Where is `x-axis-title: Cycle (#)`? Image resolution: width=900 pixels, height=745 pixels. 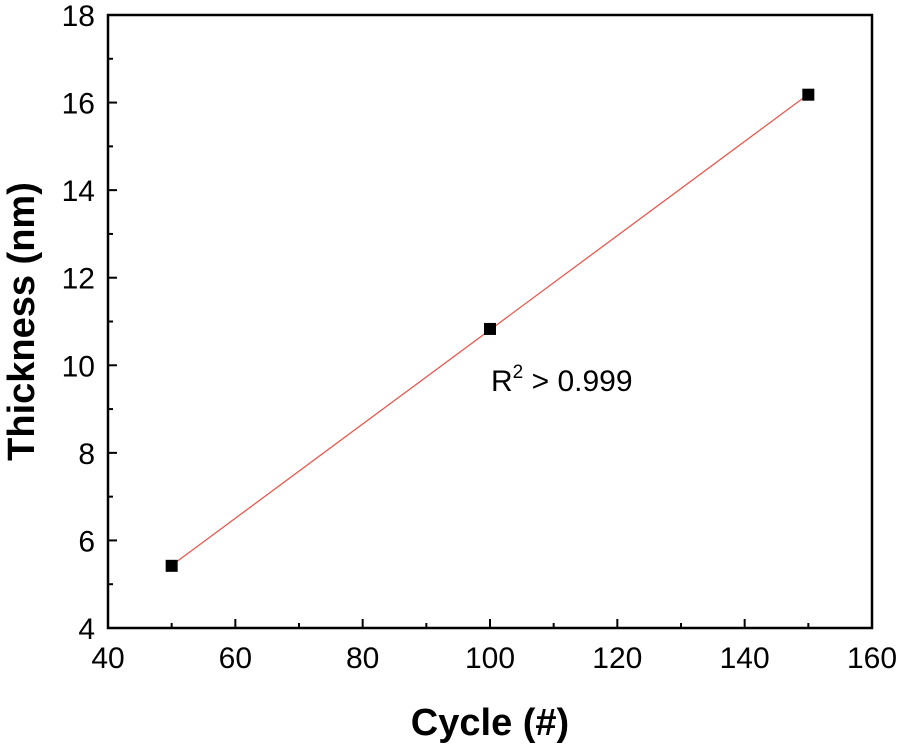
x-axis-title: Cycle (#) is located at coordinates (490, 723).